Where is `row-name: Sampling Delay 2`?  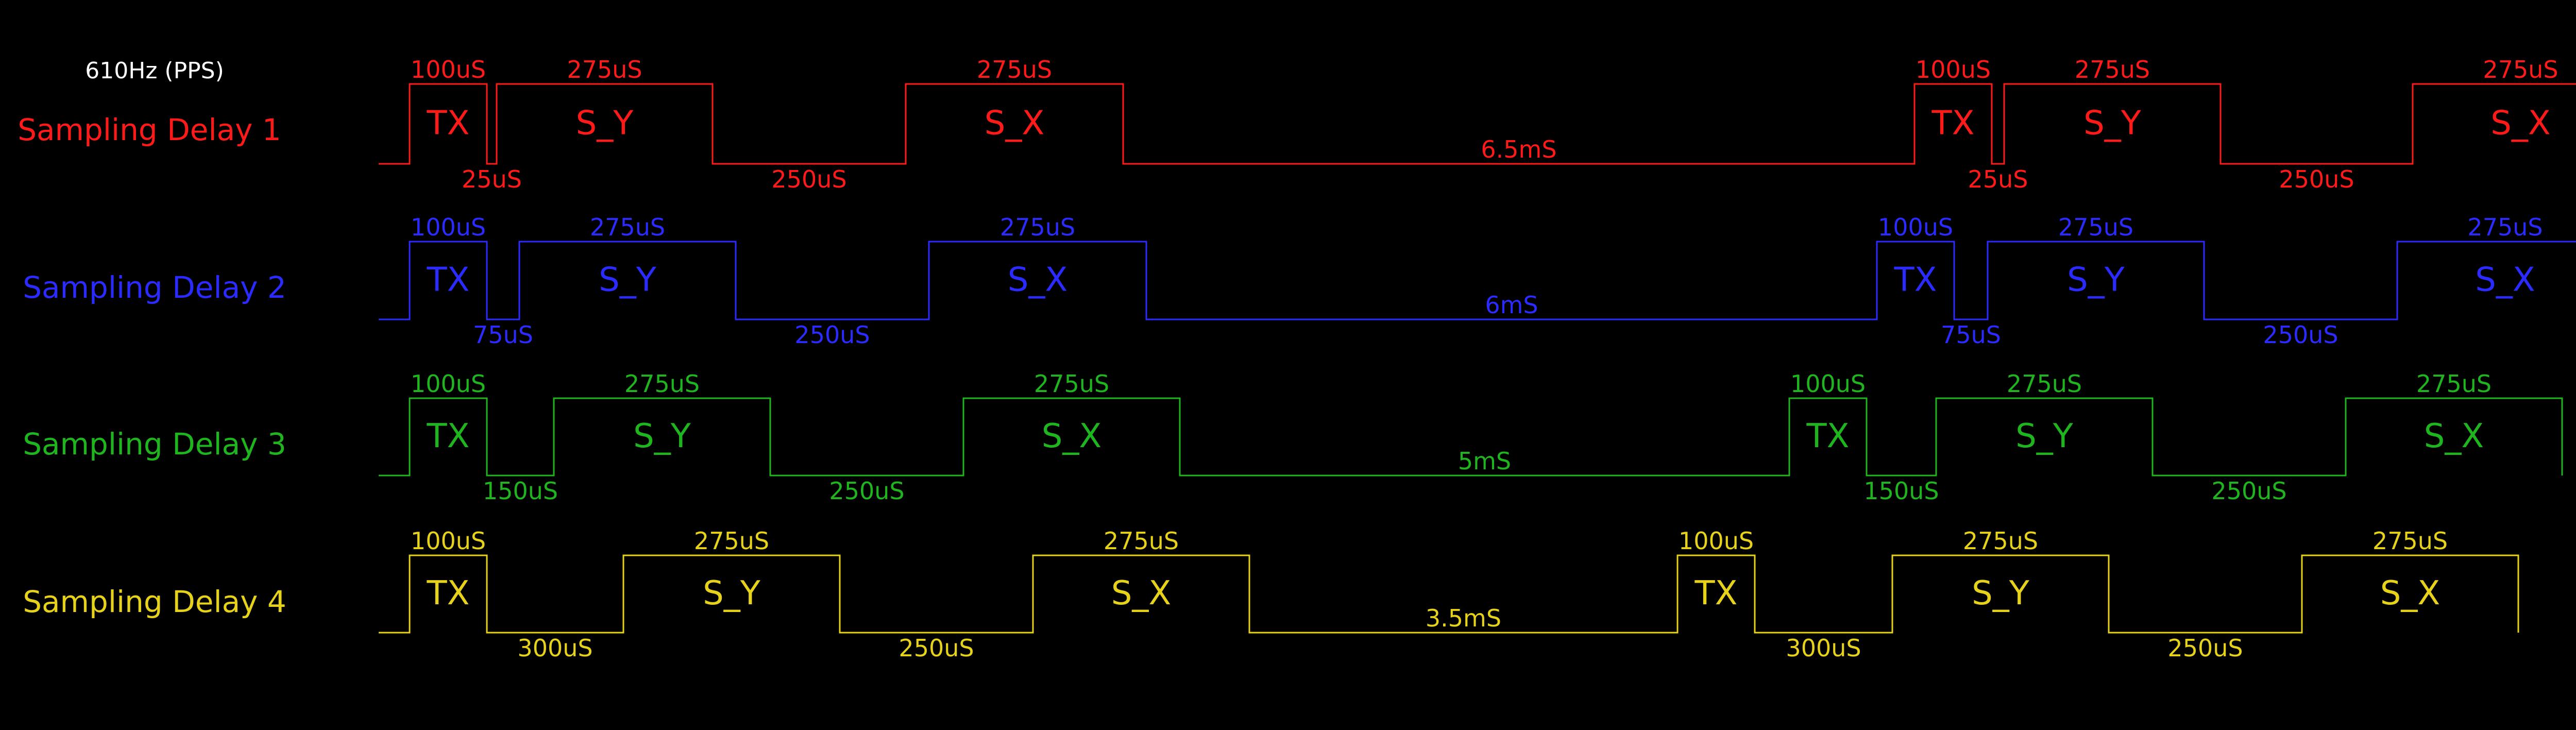
row-name: Sampling Delay 2 is located at coordinates (154, 288).